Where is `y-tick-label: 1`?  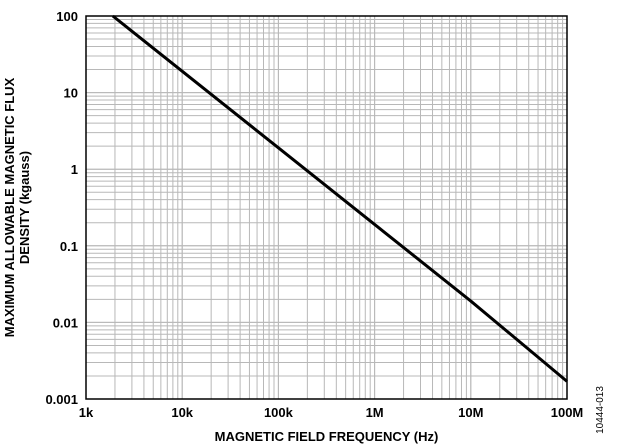 y-tick-label: 1 is located at coordinates (74, 169).